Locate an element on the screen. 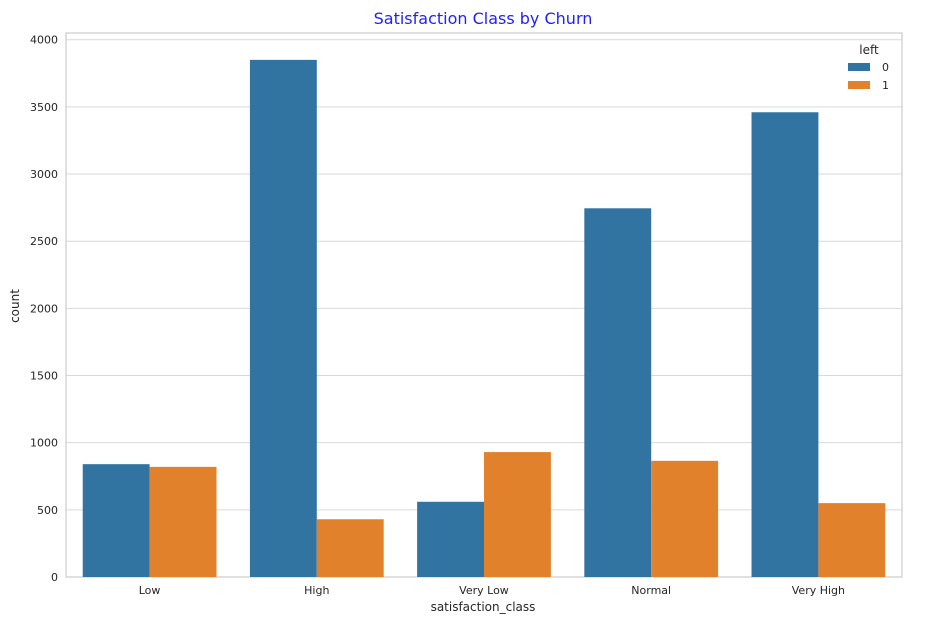  legend: left 0 1 is located at coordinates (868, 67).